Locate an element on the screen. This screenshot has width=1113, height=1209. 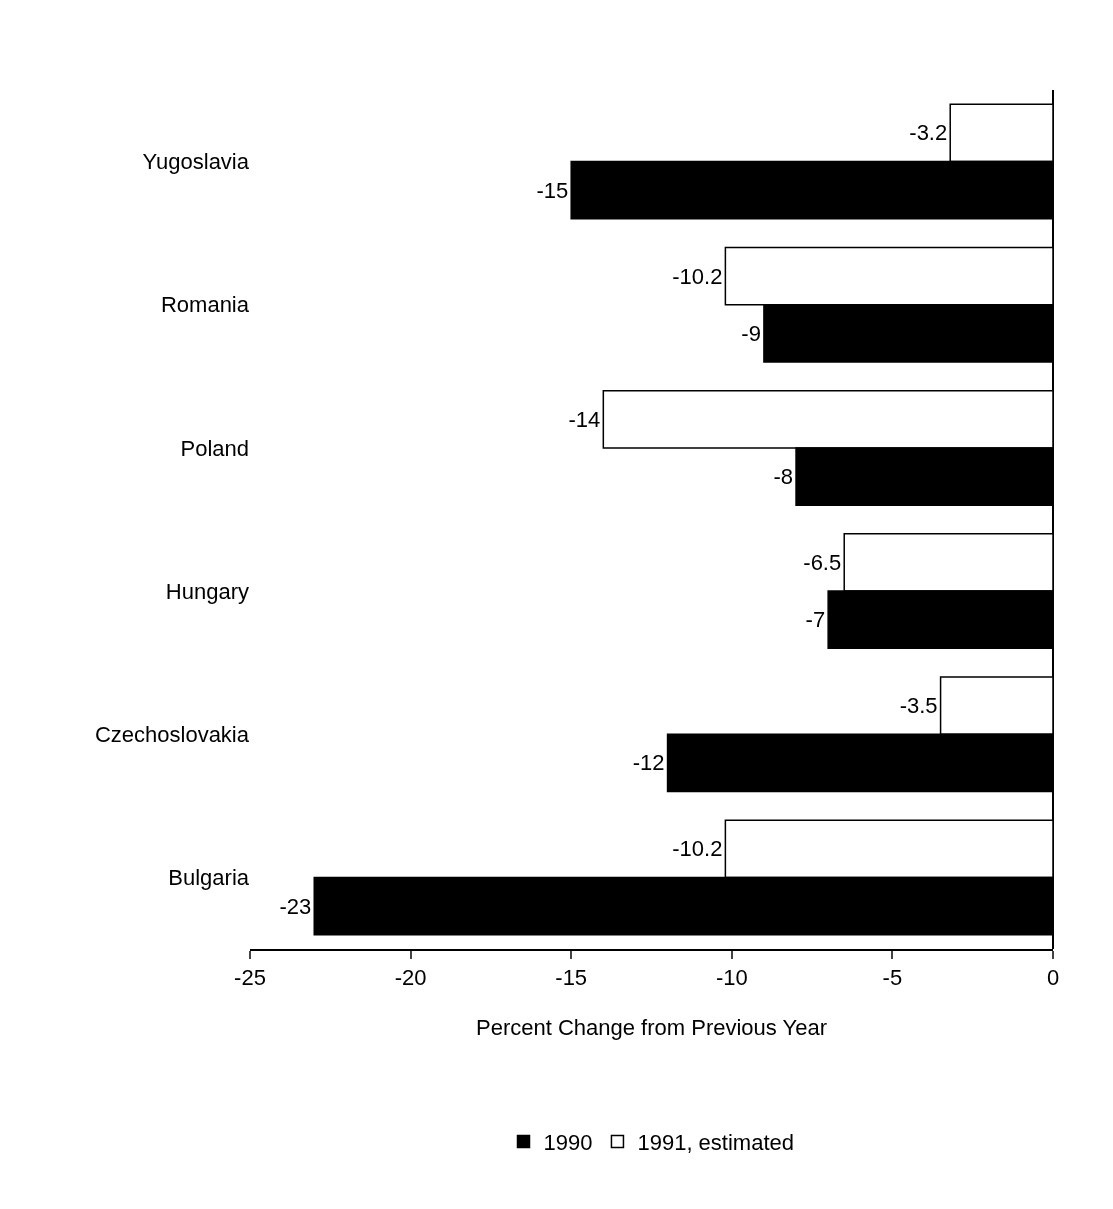
x-tick-label: -25 is located at coordinates (250, 978).